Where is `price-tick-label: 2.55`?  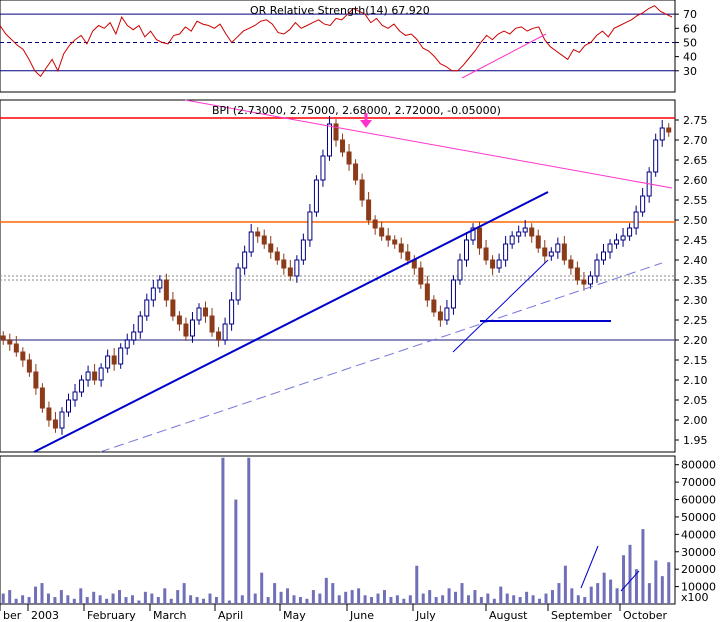 price-tick-label: 2.55 is located at coordinates (695, 200).